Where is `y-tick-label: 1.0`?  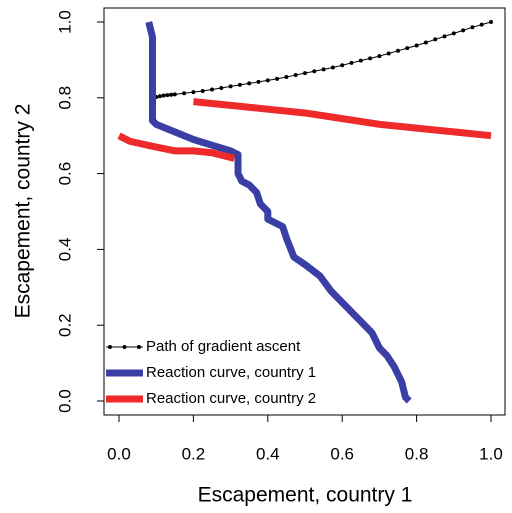
y-tick-label: 1.0 is located at coordinates (64, 22).